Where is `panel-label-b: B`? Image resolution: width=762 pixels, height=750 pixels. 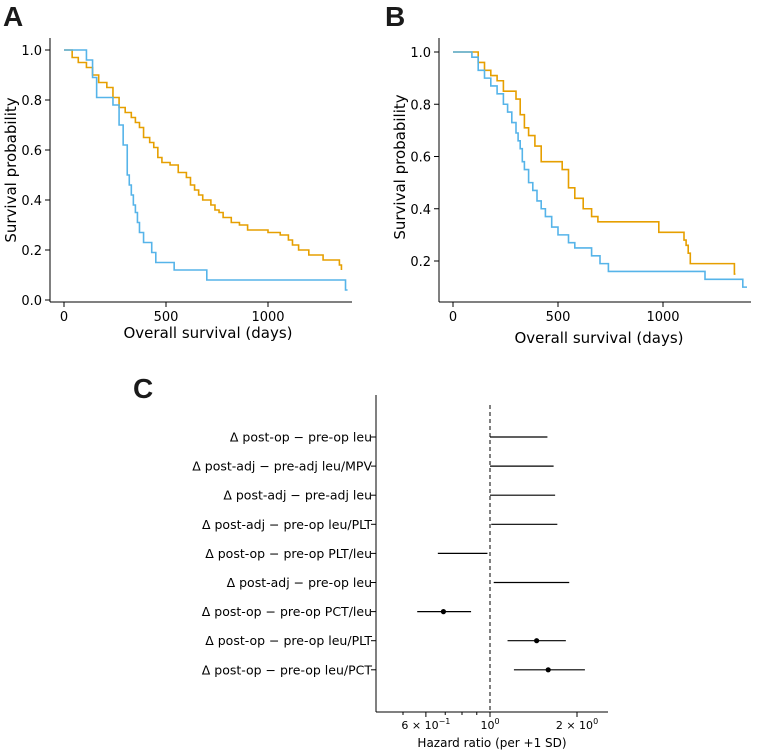
panel-label-b: B is located at coordinates (395, 16).